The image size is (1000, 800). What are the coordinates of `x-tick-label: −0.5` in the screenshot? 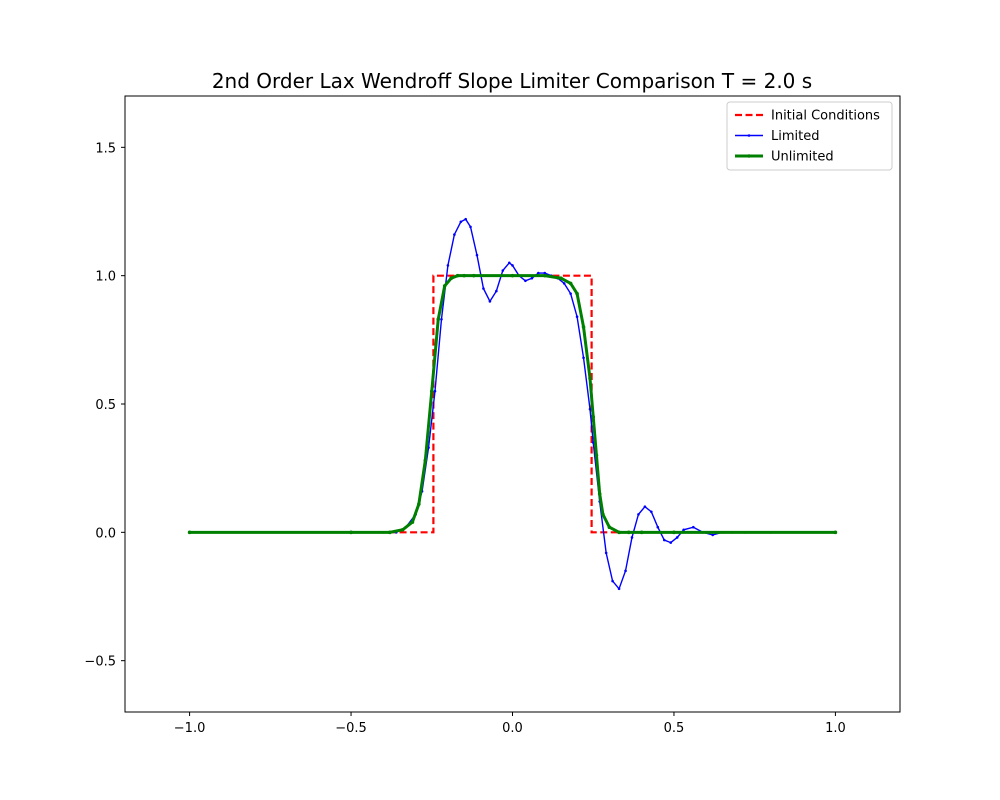 It's located at (351, 728).